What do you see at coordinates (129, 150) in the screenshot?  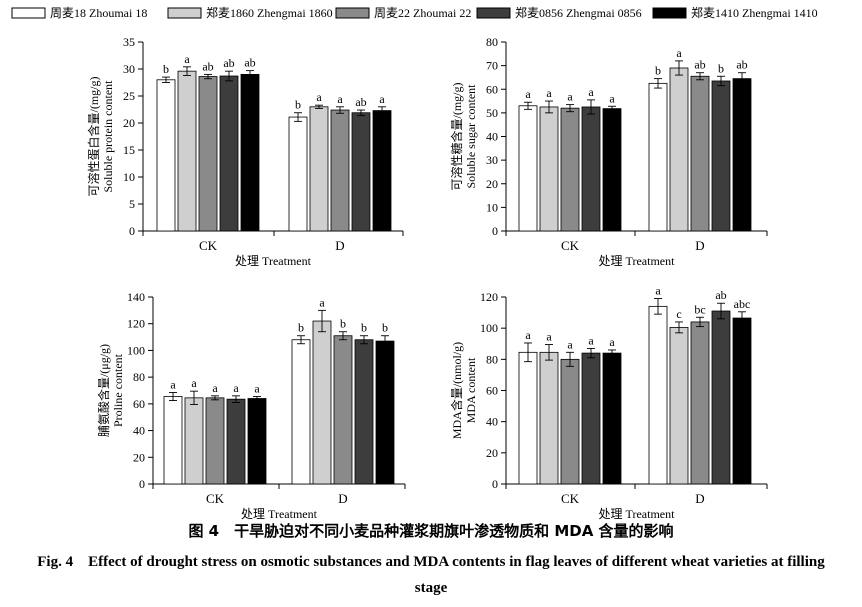 I see `y-tick-label: 15` at bounding box center [129, 150].